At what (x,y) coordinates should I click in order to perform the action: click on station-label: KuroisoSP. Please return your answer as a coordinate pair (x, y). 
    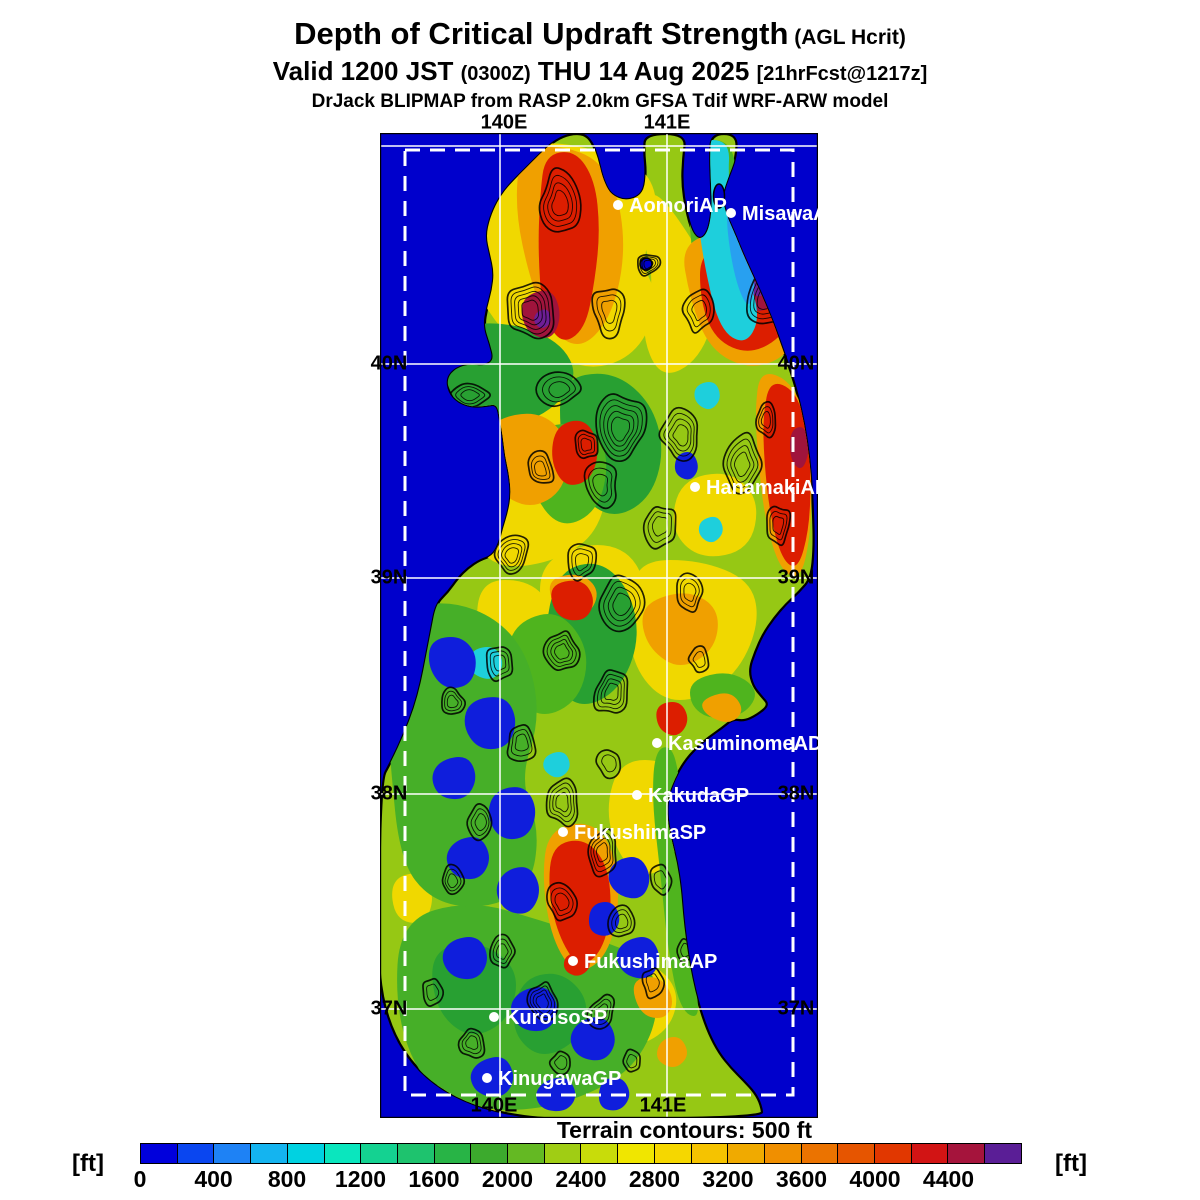
    Looking at the image, I should click on (556, 1018).